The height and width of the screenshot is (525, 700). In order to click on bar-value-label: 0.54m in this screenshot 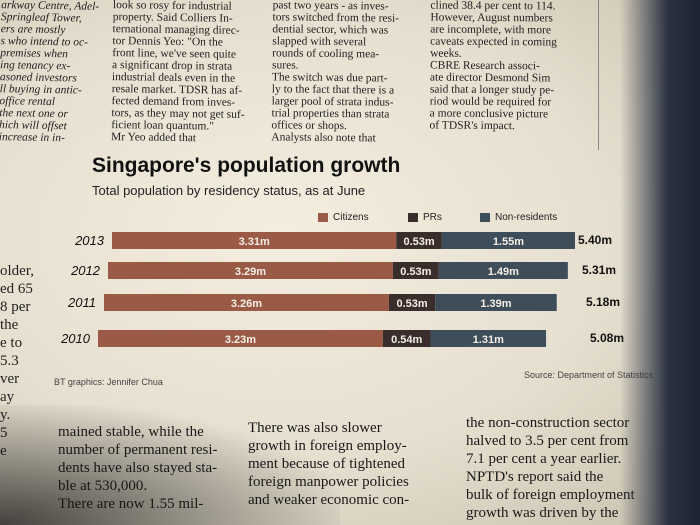, I will do `click(406, 340)`.